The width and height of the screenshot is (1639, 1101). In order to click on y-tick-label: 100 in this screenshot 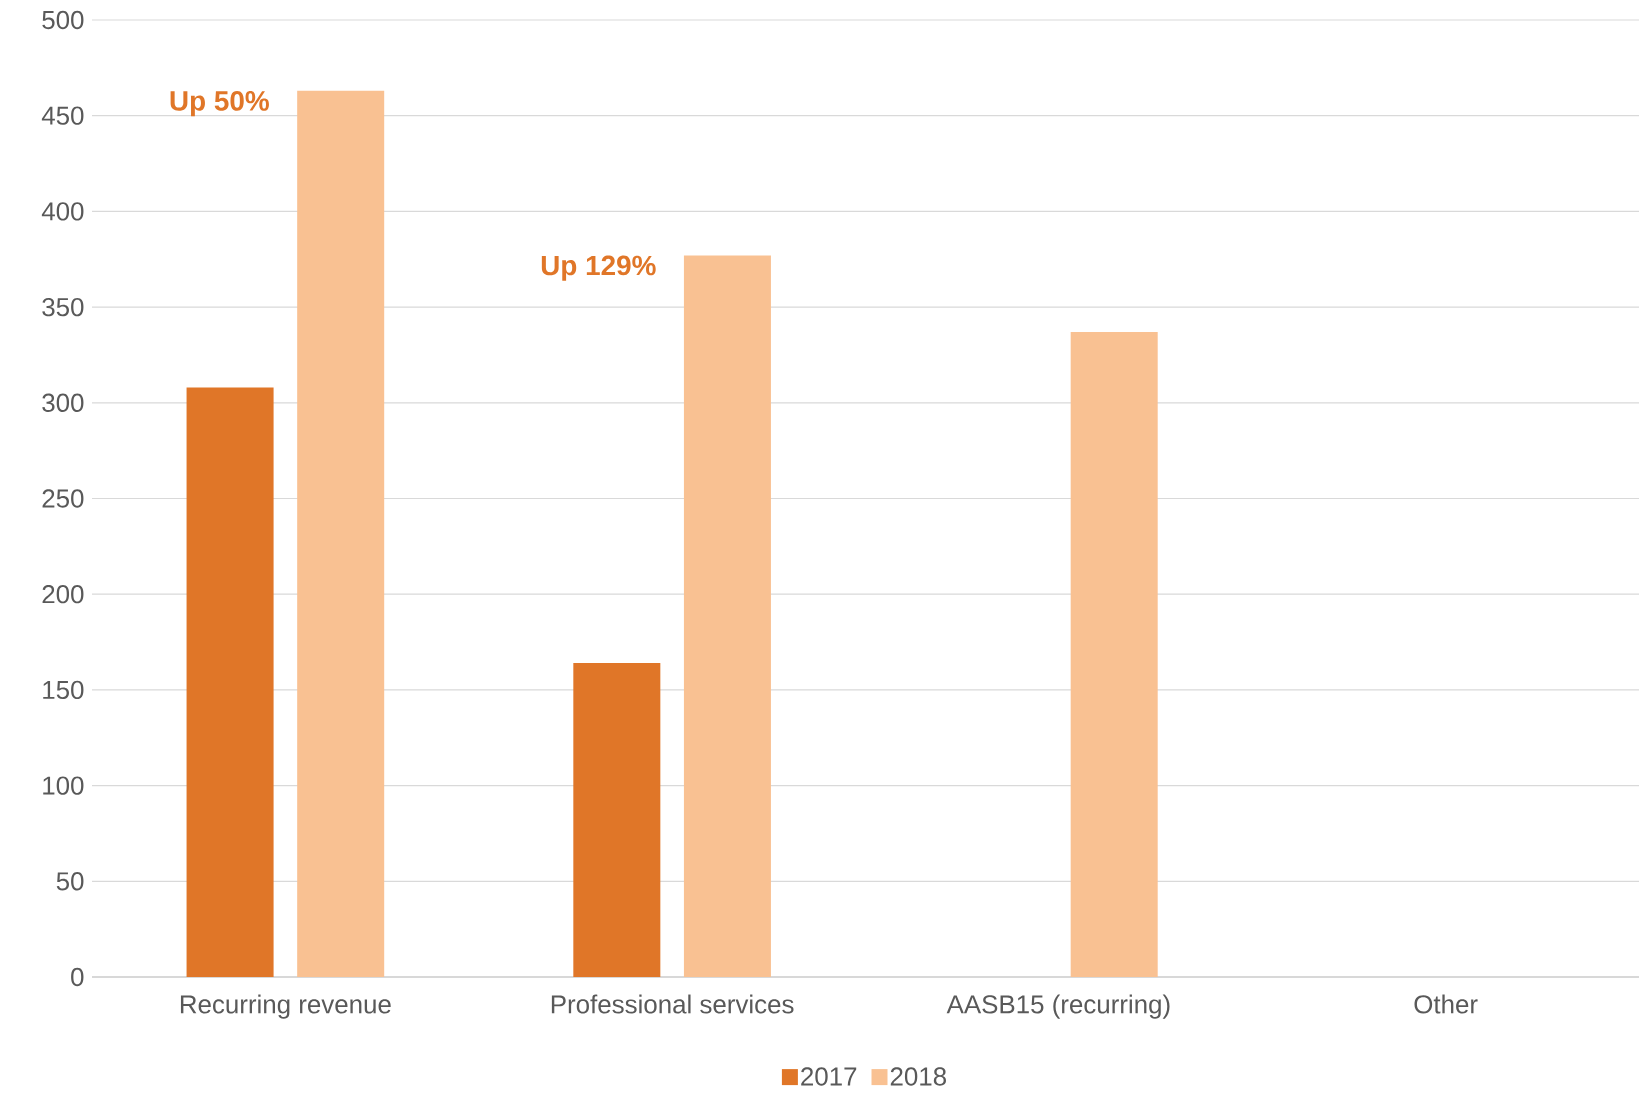, I will do `click(63, 785)`.